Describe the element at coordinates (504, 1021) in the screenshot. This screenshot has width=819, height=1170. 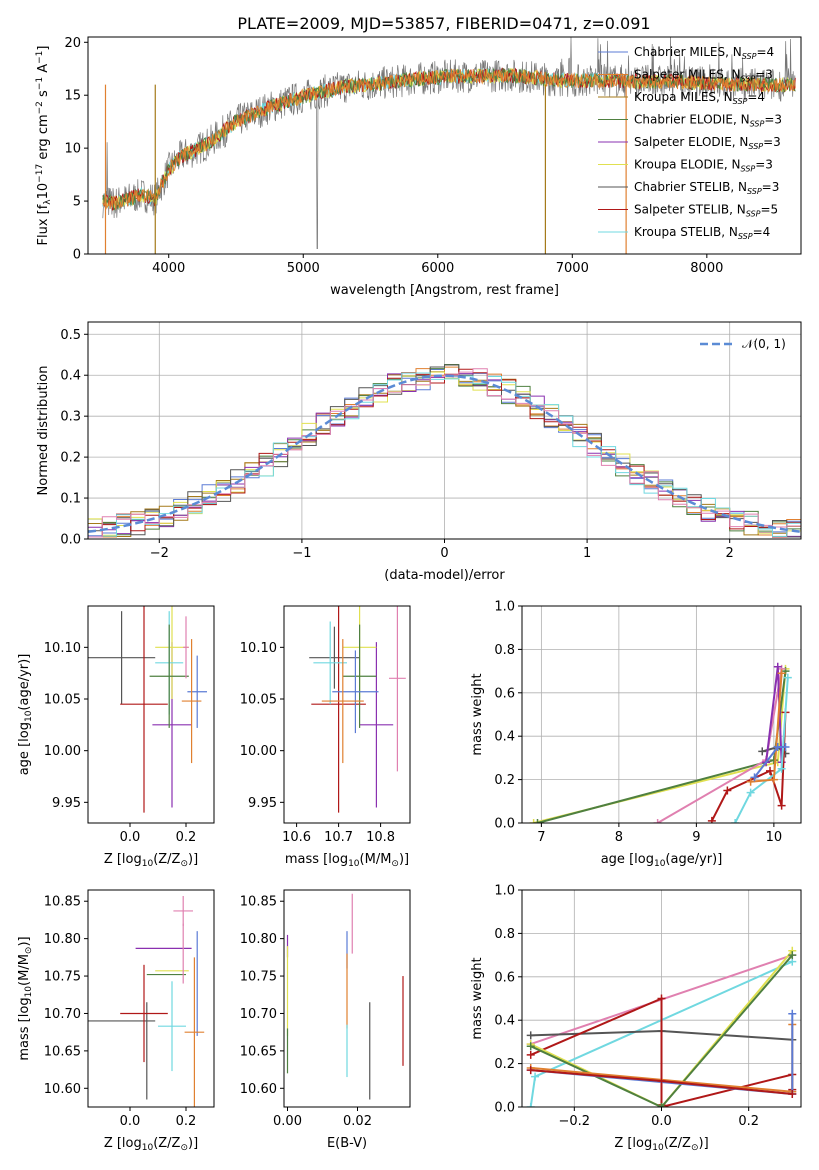
I see `mw-z-ytick-label: 0.4` at that location.